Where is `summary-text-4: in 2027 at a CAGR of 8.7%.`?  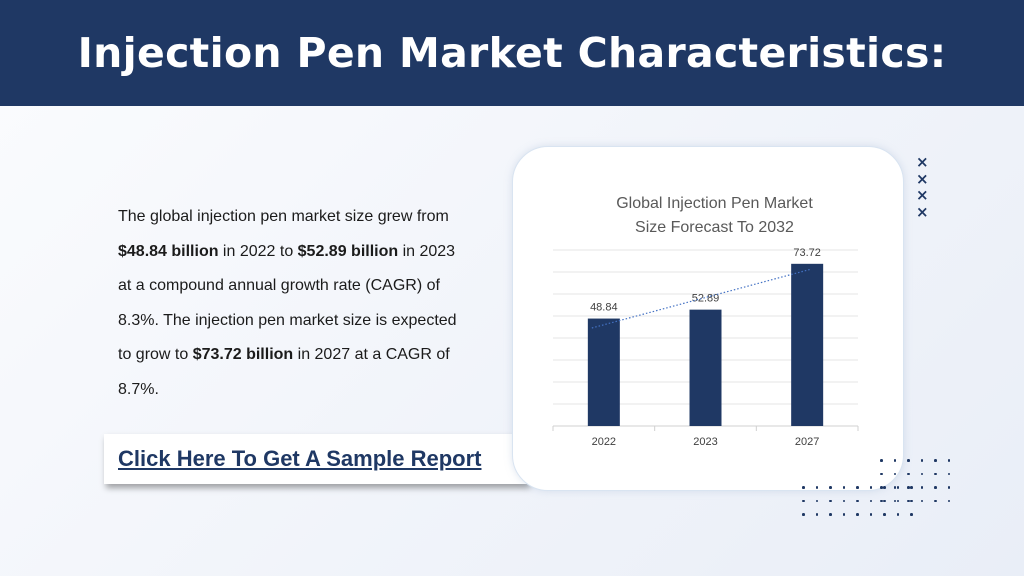 summary-text-4: in 2027 at a CAGR of 8.7%. is located at coordinates (284, 372).